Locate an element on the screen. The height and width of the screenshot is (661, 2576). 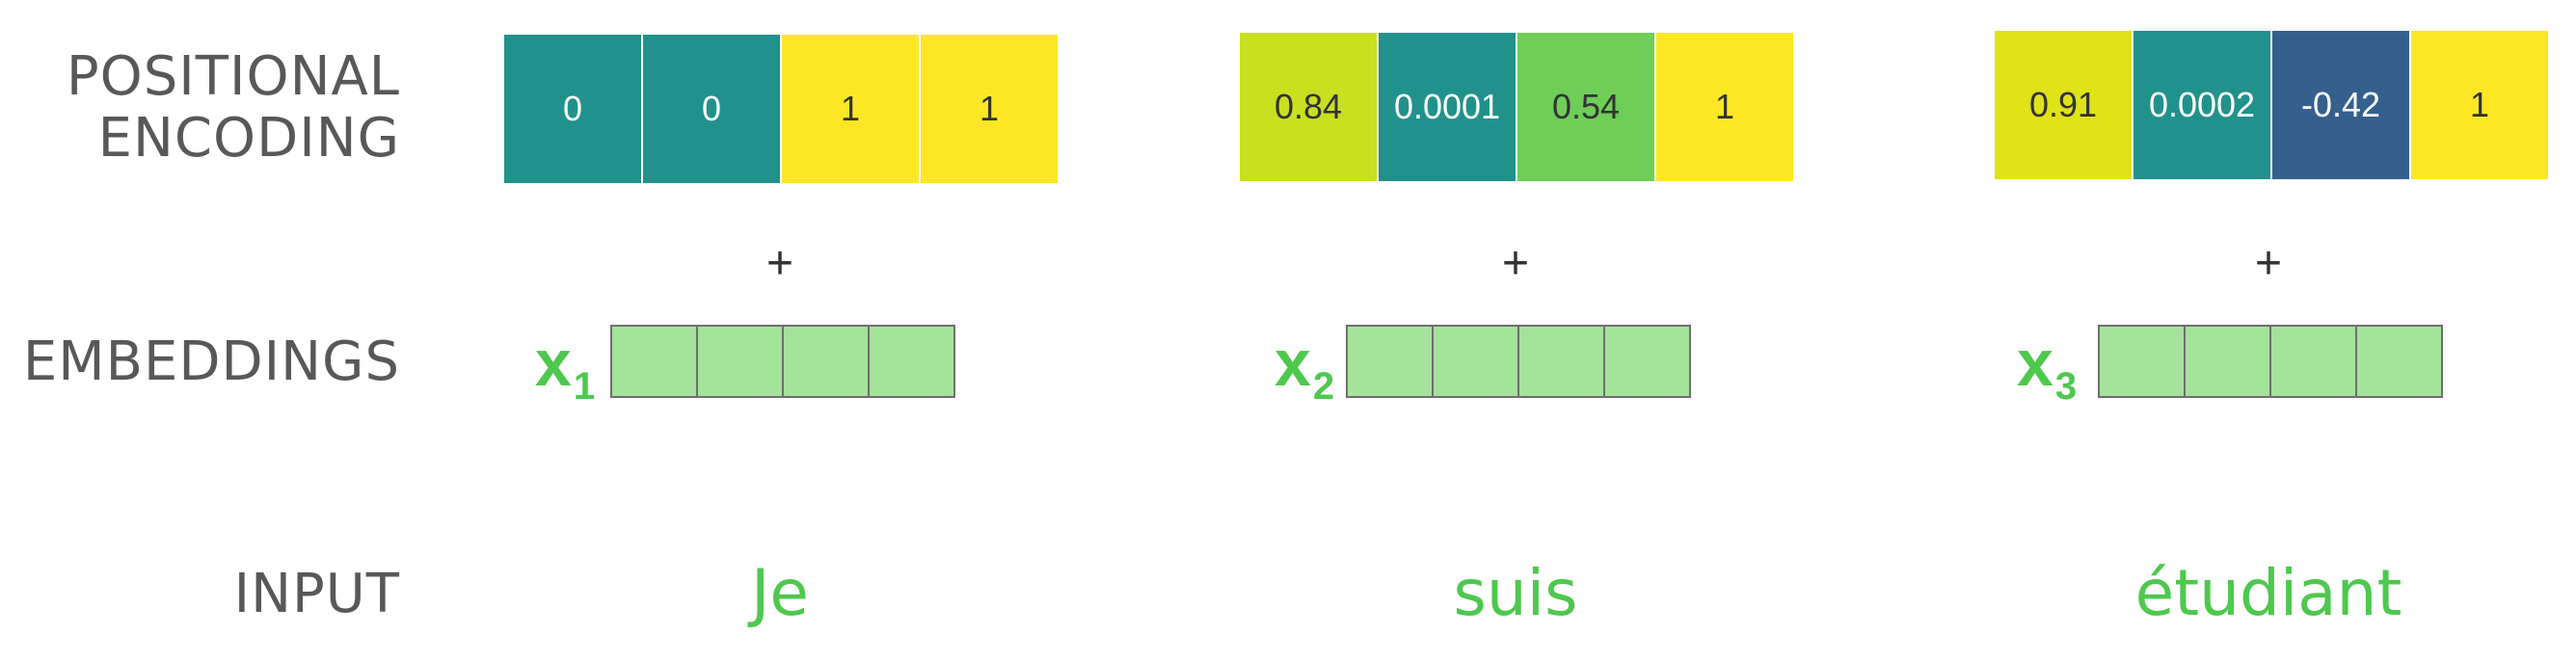
positional-encoding-vector-3: 0.91 0.0002 -0.42 1 is located at coordinates (2271, 105).